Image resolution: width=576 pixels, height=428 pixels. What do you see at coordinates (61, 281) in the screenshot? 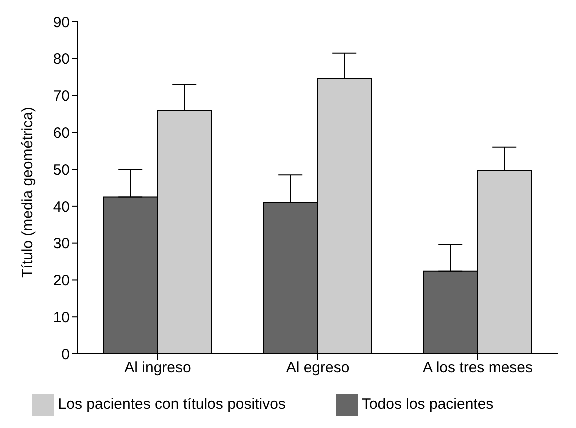
I see `y-tick-label: 20` at bounding box center [61, 281].